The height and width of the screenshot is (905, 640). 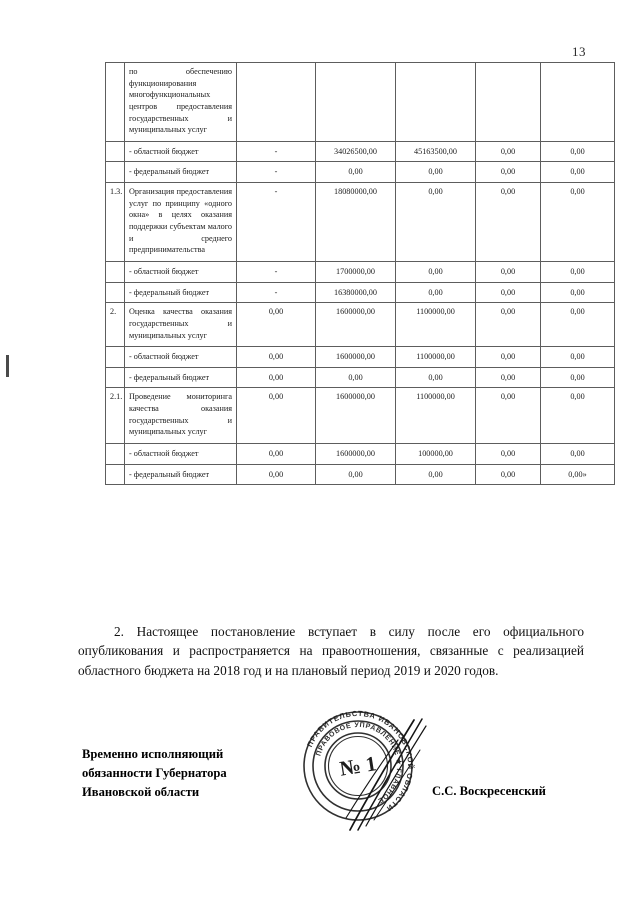 What do you see at coordinates (154, 772) in the screenshot?
I see `signatory-title-line-2: обязанности Губернатора` at bounding box center [154, 772].